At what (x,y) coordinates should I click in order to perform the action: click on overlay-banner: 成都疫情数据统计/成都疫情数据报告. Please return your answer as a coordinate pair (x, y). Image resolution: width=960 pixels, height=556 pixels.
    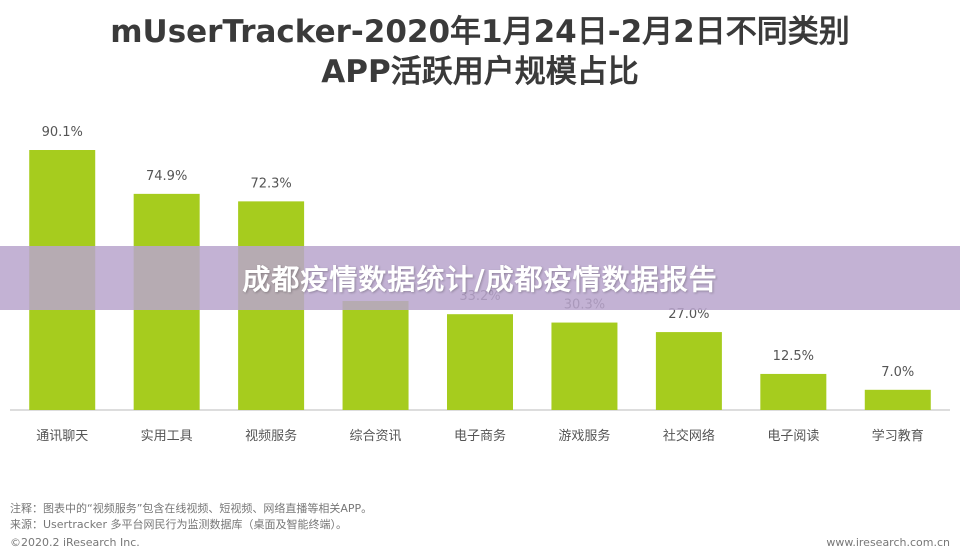
    Looking at the image, I should click on (480, 278).